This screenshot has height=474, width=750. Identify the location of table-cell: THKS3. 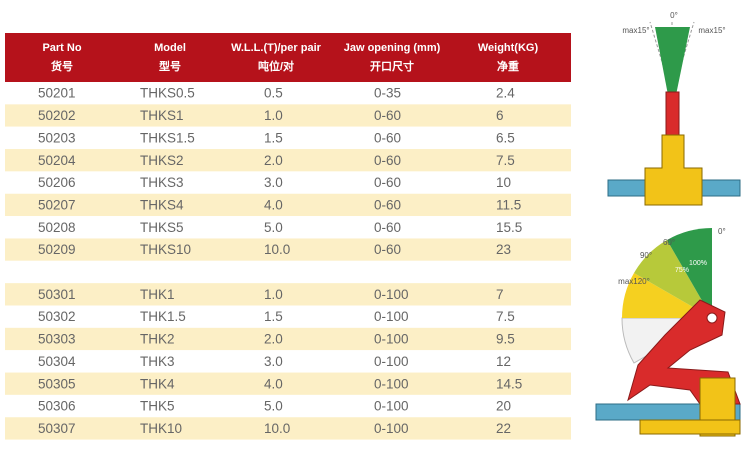
(162, 182).